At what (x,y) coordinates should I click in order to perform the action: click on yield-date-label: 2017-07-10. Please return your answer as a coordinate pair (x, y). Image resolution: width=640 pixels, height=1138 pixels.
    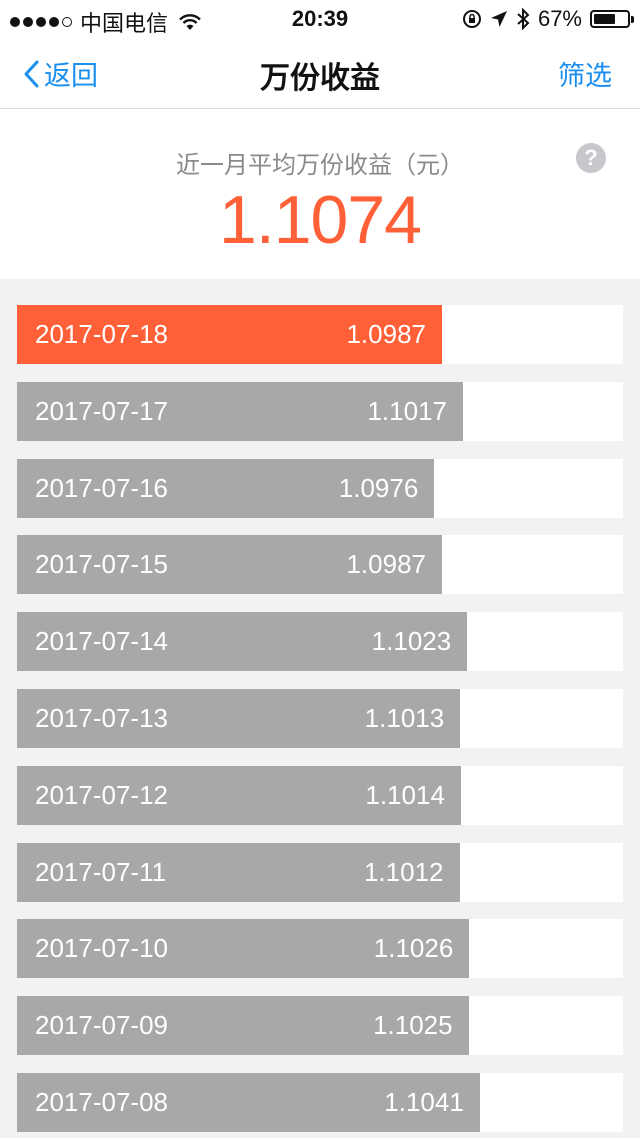
    Looking at the image, I should click on (101, 948).